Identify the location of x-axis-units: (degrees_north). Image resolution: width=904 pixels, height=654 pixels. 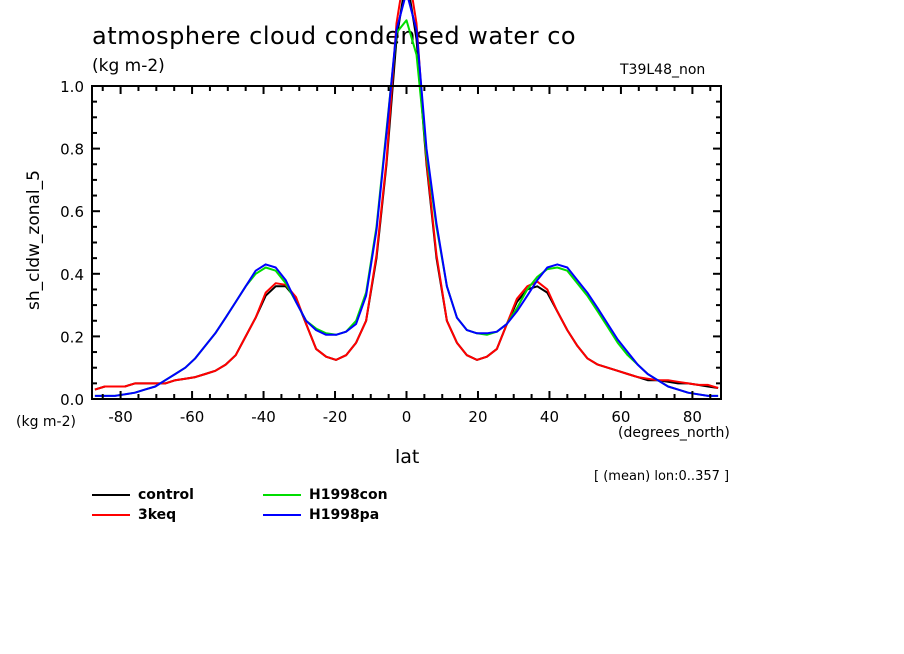
(674, 433).